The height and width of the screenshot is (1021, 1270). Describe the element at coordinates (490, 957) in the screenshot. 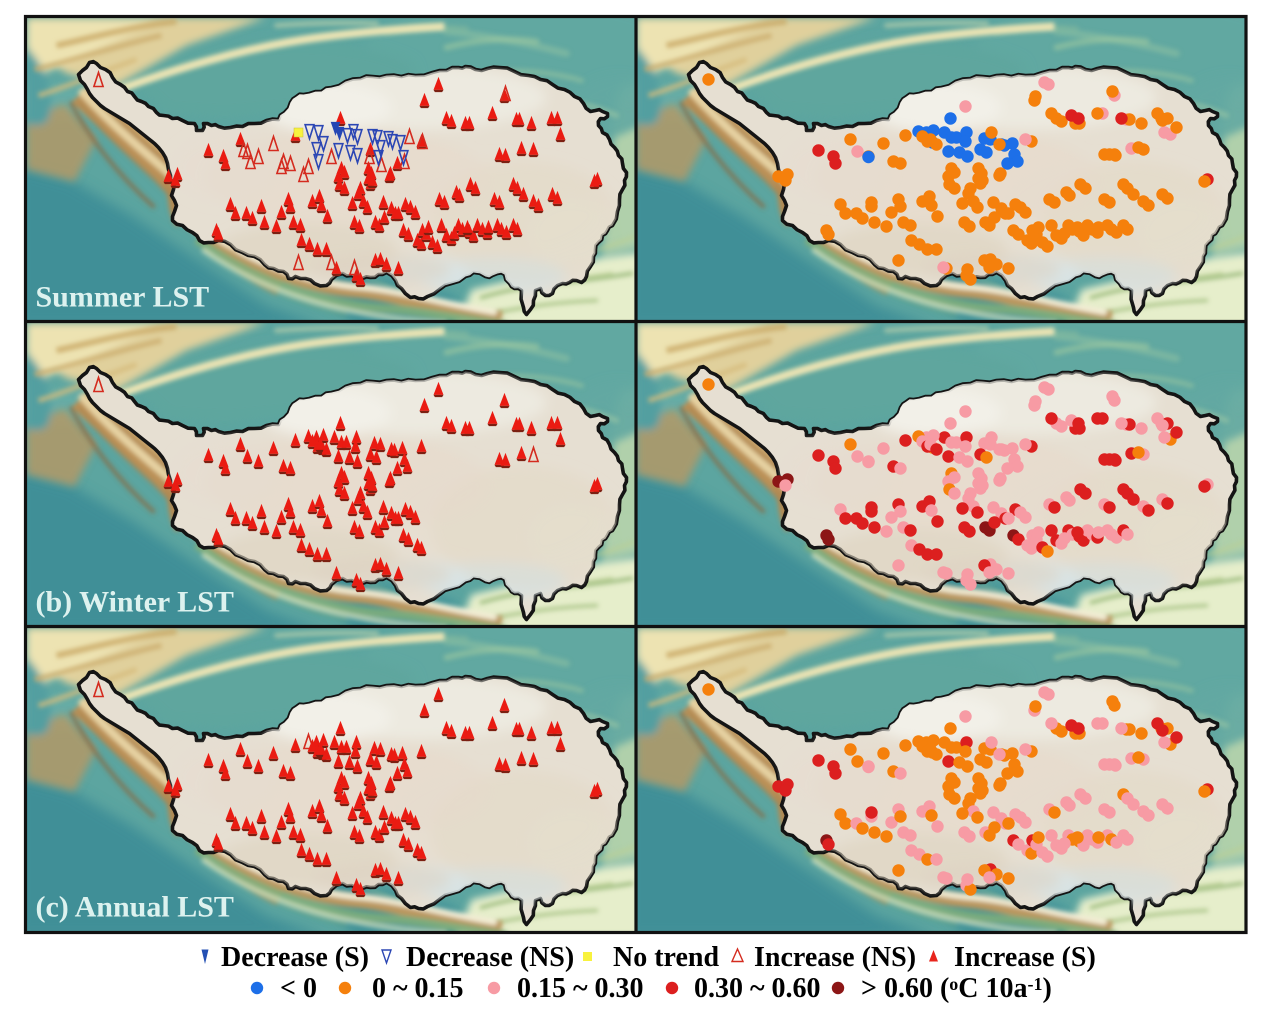

I see `svg-text: Decrease (NS)` at that location.